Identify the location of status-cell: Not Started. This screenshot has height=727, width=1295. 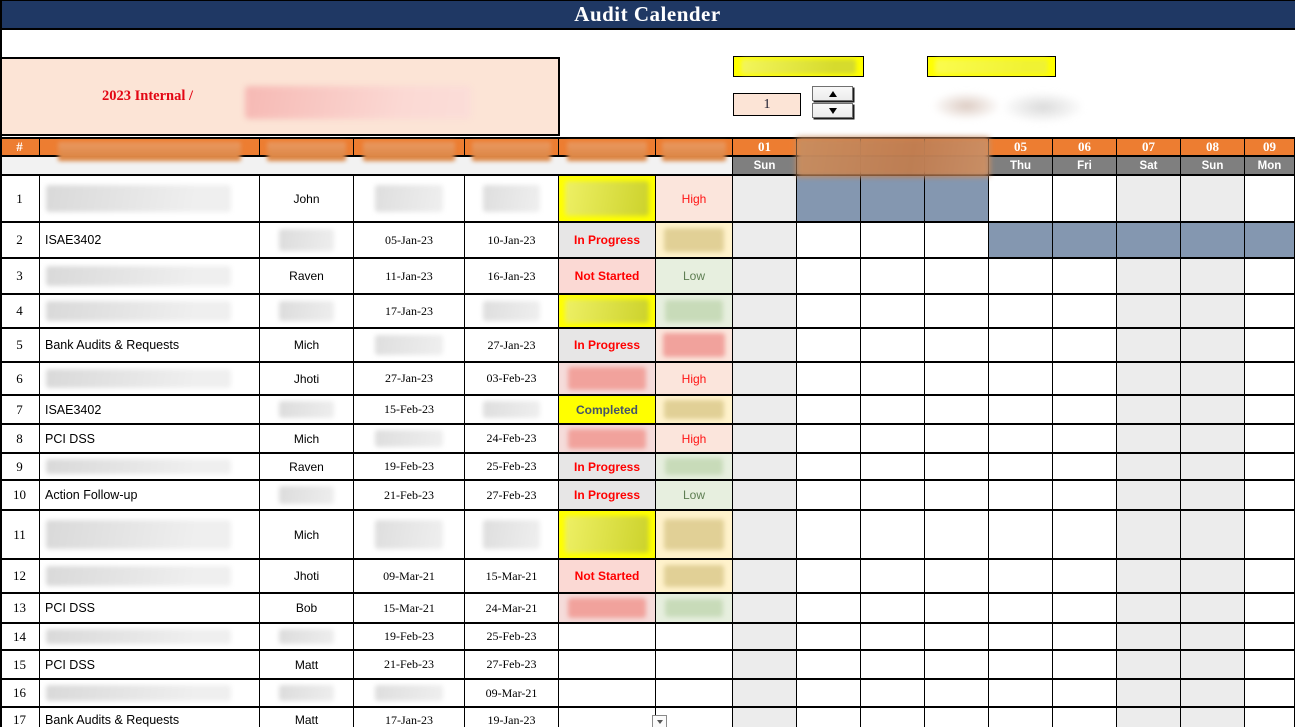
(607, 577).